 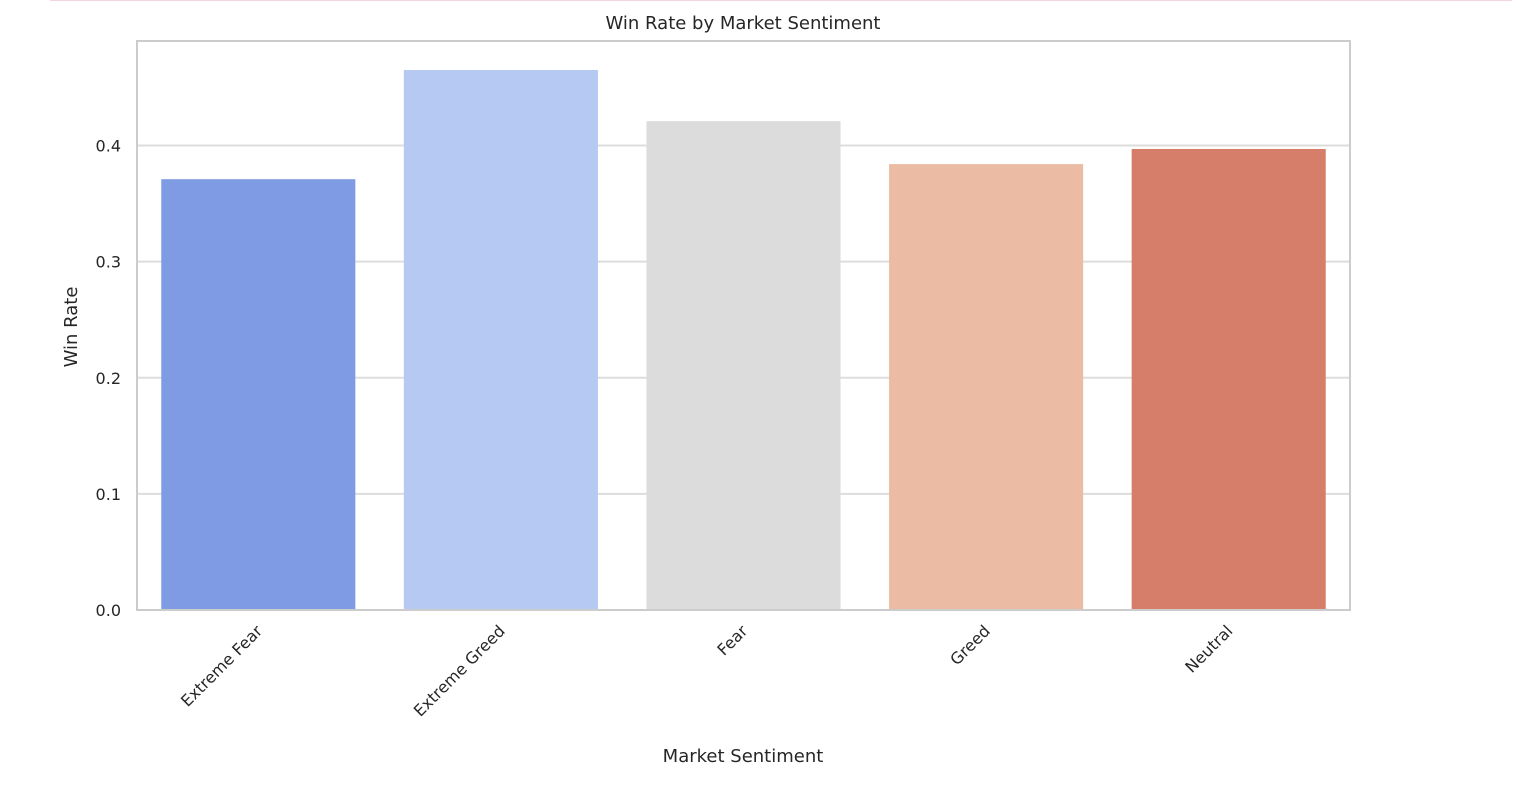 I want to click on x-axis-title: Market Sentiment, so click(x=743, y=756).